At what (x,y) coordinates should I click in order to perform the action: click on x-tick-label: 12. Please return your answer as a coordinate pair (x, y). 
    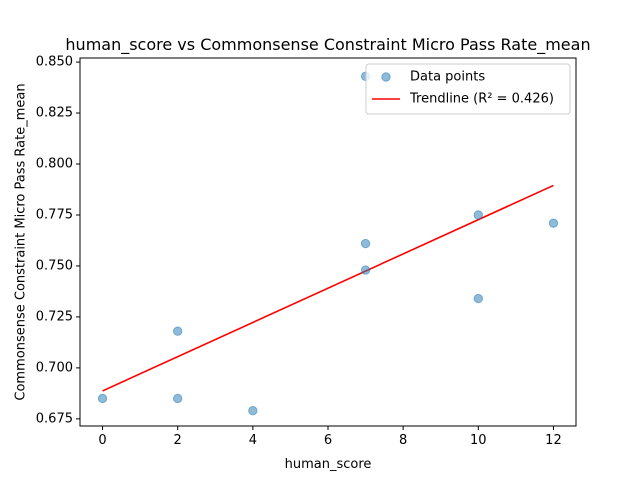
    Looking at the image, I should click on (553, 440).